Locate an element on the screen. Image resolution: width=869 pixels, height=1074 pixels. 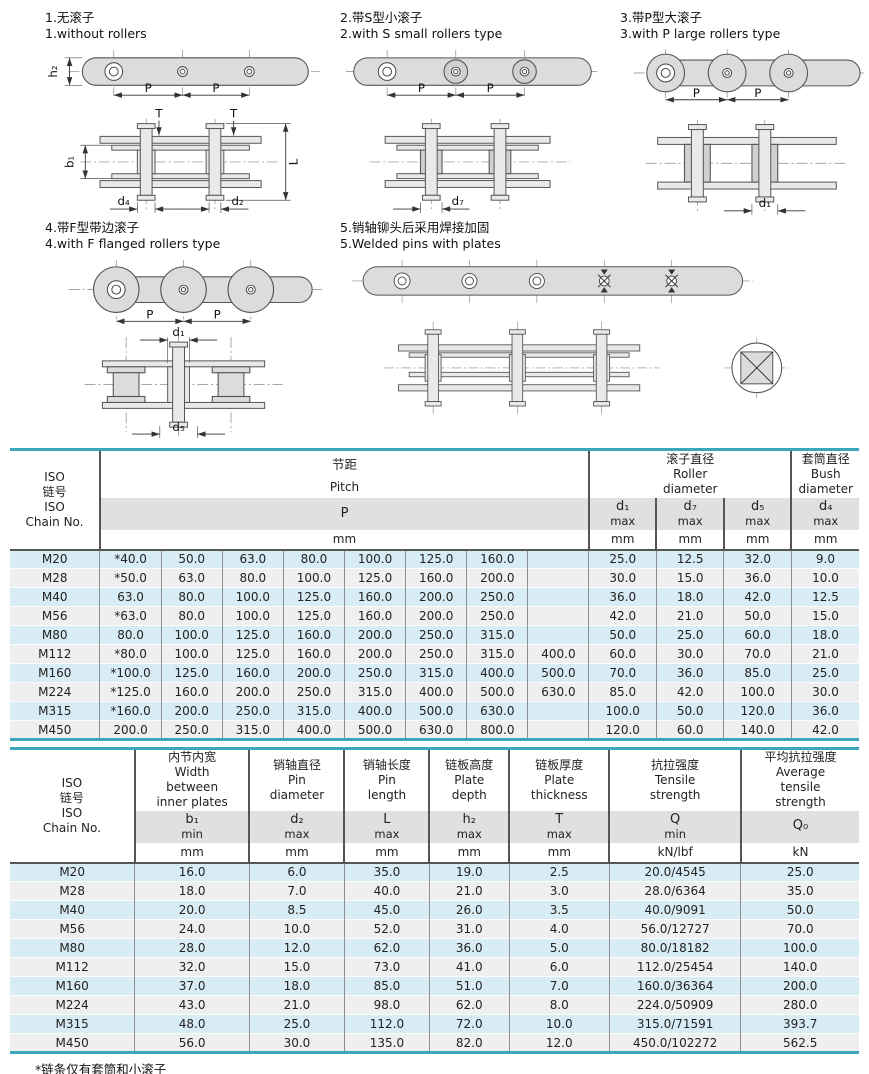
chain-no-cell: M224 is located at coordinates (55, 692).